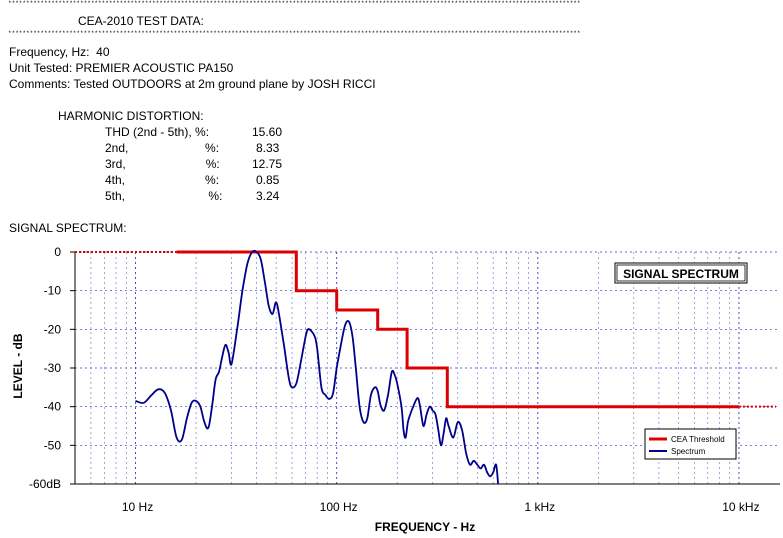 The image size is (783, 538). I want to click on harmonic-value-thd: 15.60, so click(267, 132).